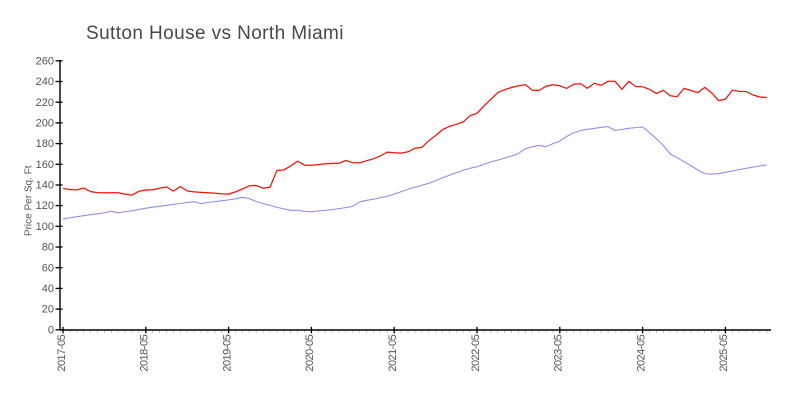 Image resolution: width=800 pixels, height=405 pixels. What do you see at coordinates (227, 352) in the screenshot?
I see `svg-text: 2019-05` at bounding box center [227, 352].